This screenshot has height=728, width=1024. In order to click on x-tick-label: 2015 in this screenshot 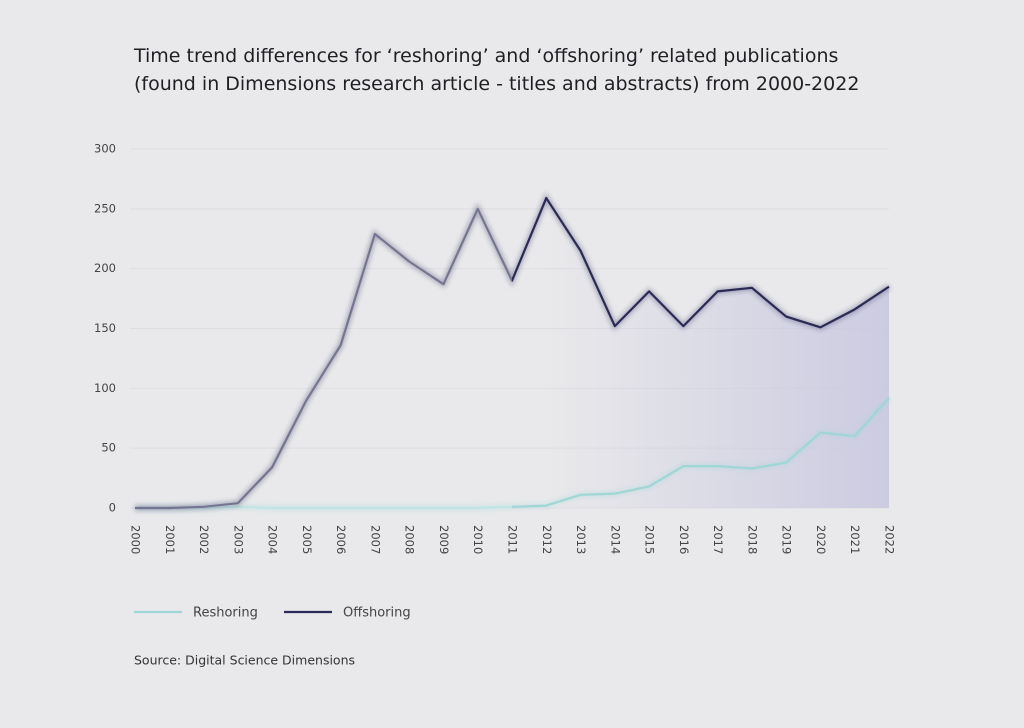, I will do `click(650, 539)`.